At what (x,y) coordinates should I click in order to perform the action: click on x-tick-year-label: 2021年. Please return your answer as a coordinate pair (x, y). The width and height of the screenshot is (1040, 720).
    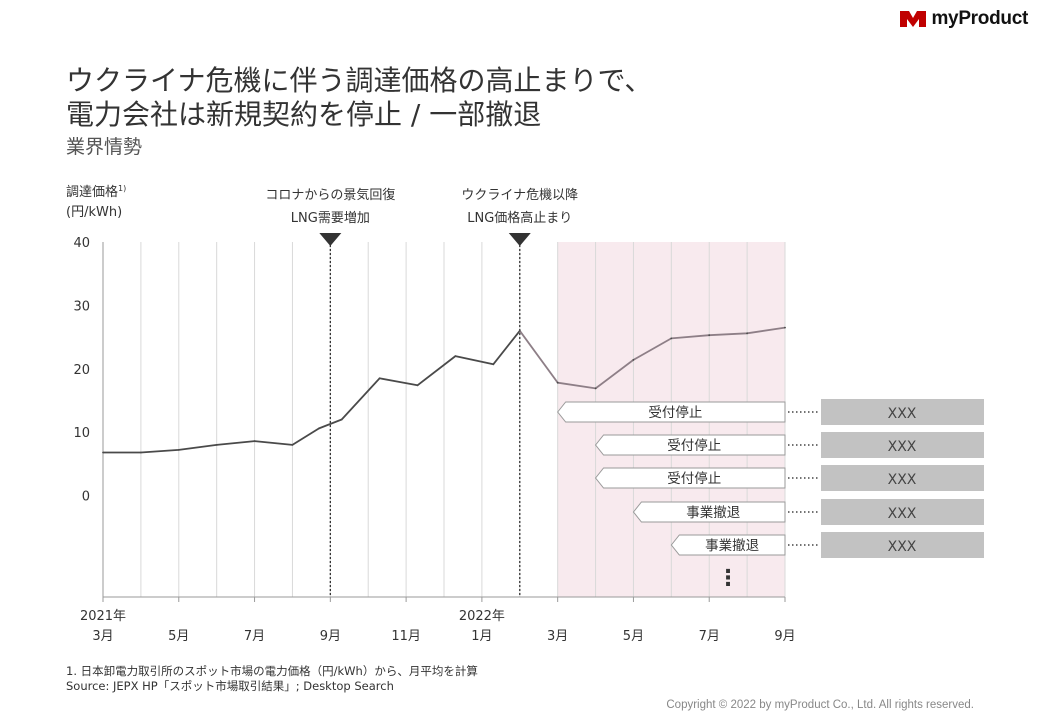
    Looking at the image, I should click on (103, 616).